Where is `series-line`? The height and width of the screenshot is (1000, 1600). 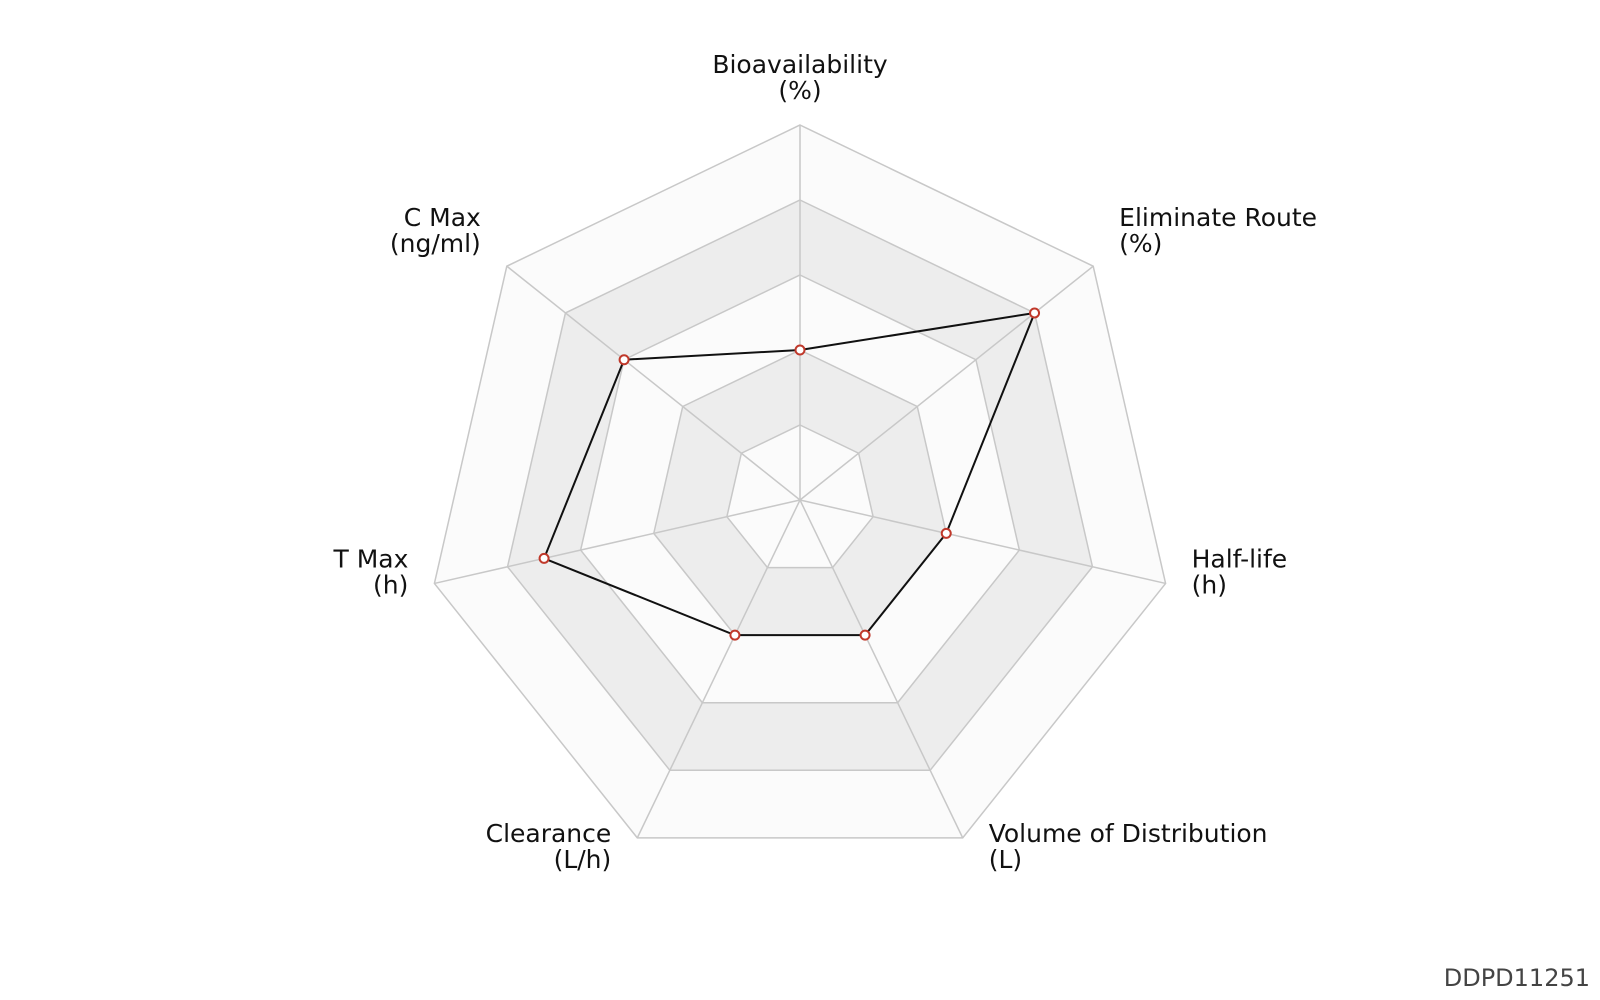
series-line is located at coordinates (789, 474).